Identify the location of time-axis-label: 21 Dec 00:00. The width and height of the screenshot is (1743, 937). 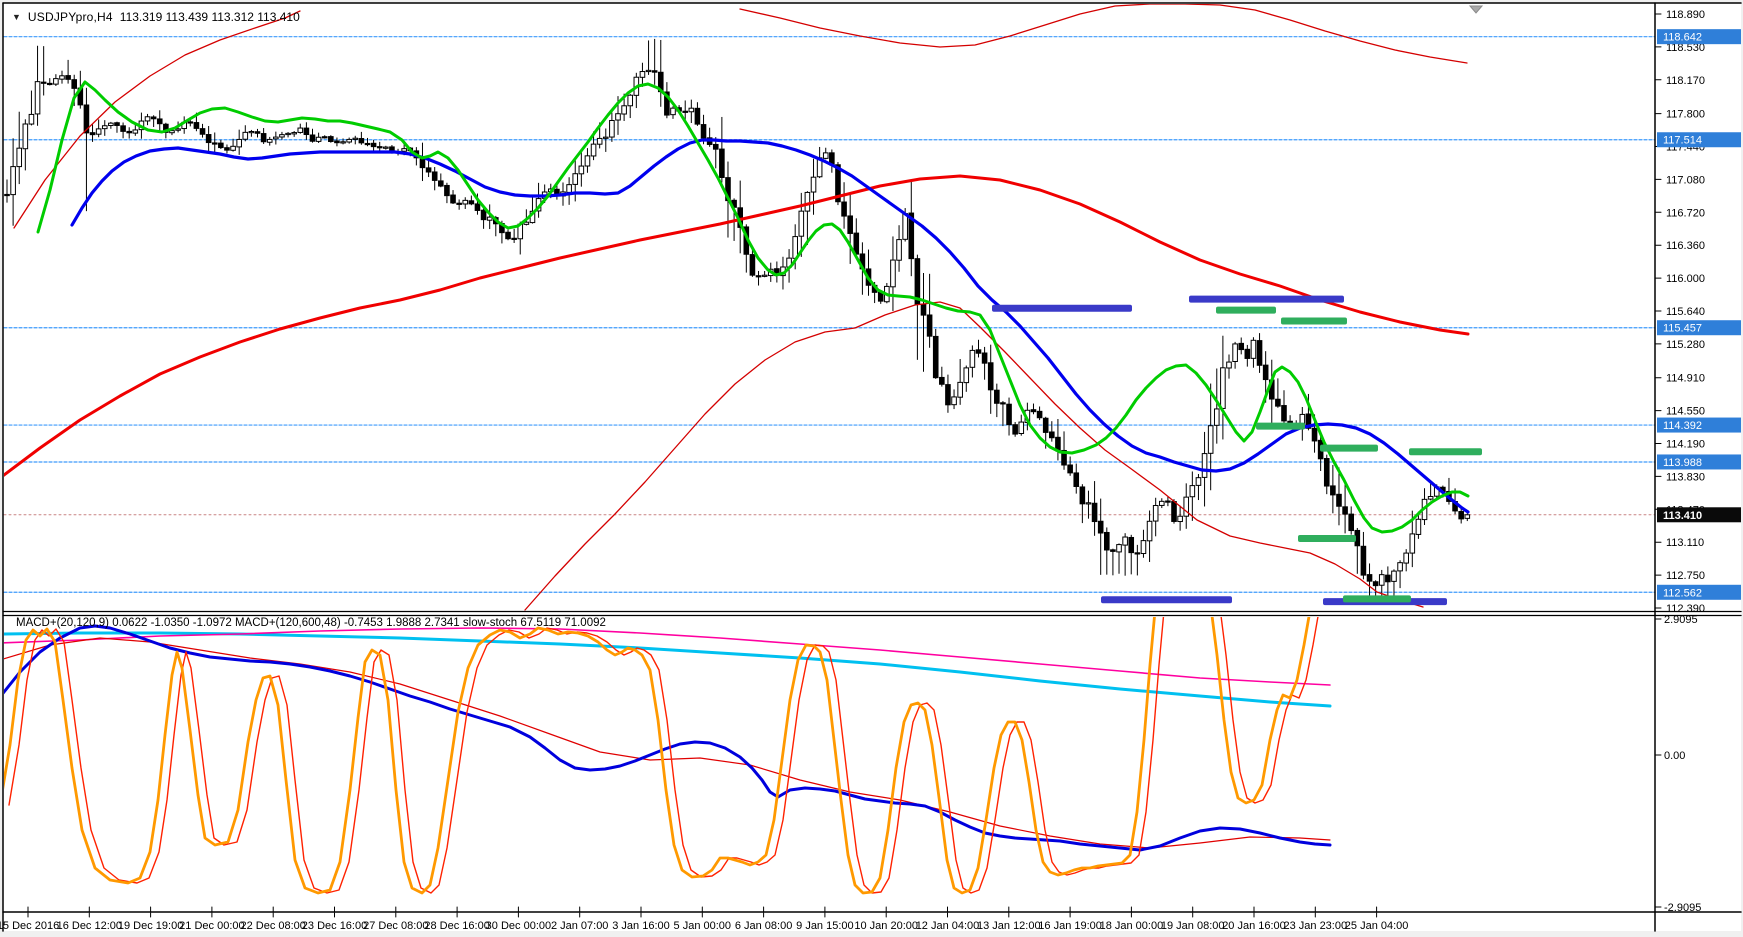
(211, 926).